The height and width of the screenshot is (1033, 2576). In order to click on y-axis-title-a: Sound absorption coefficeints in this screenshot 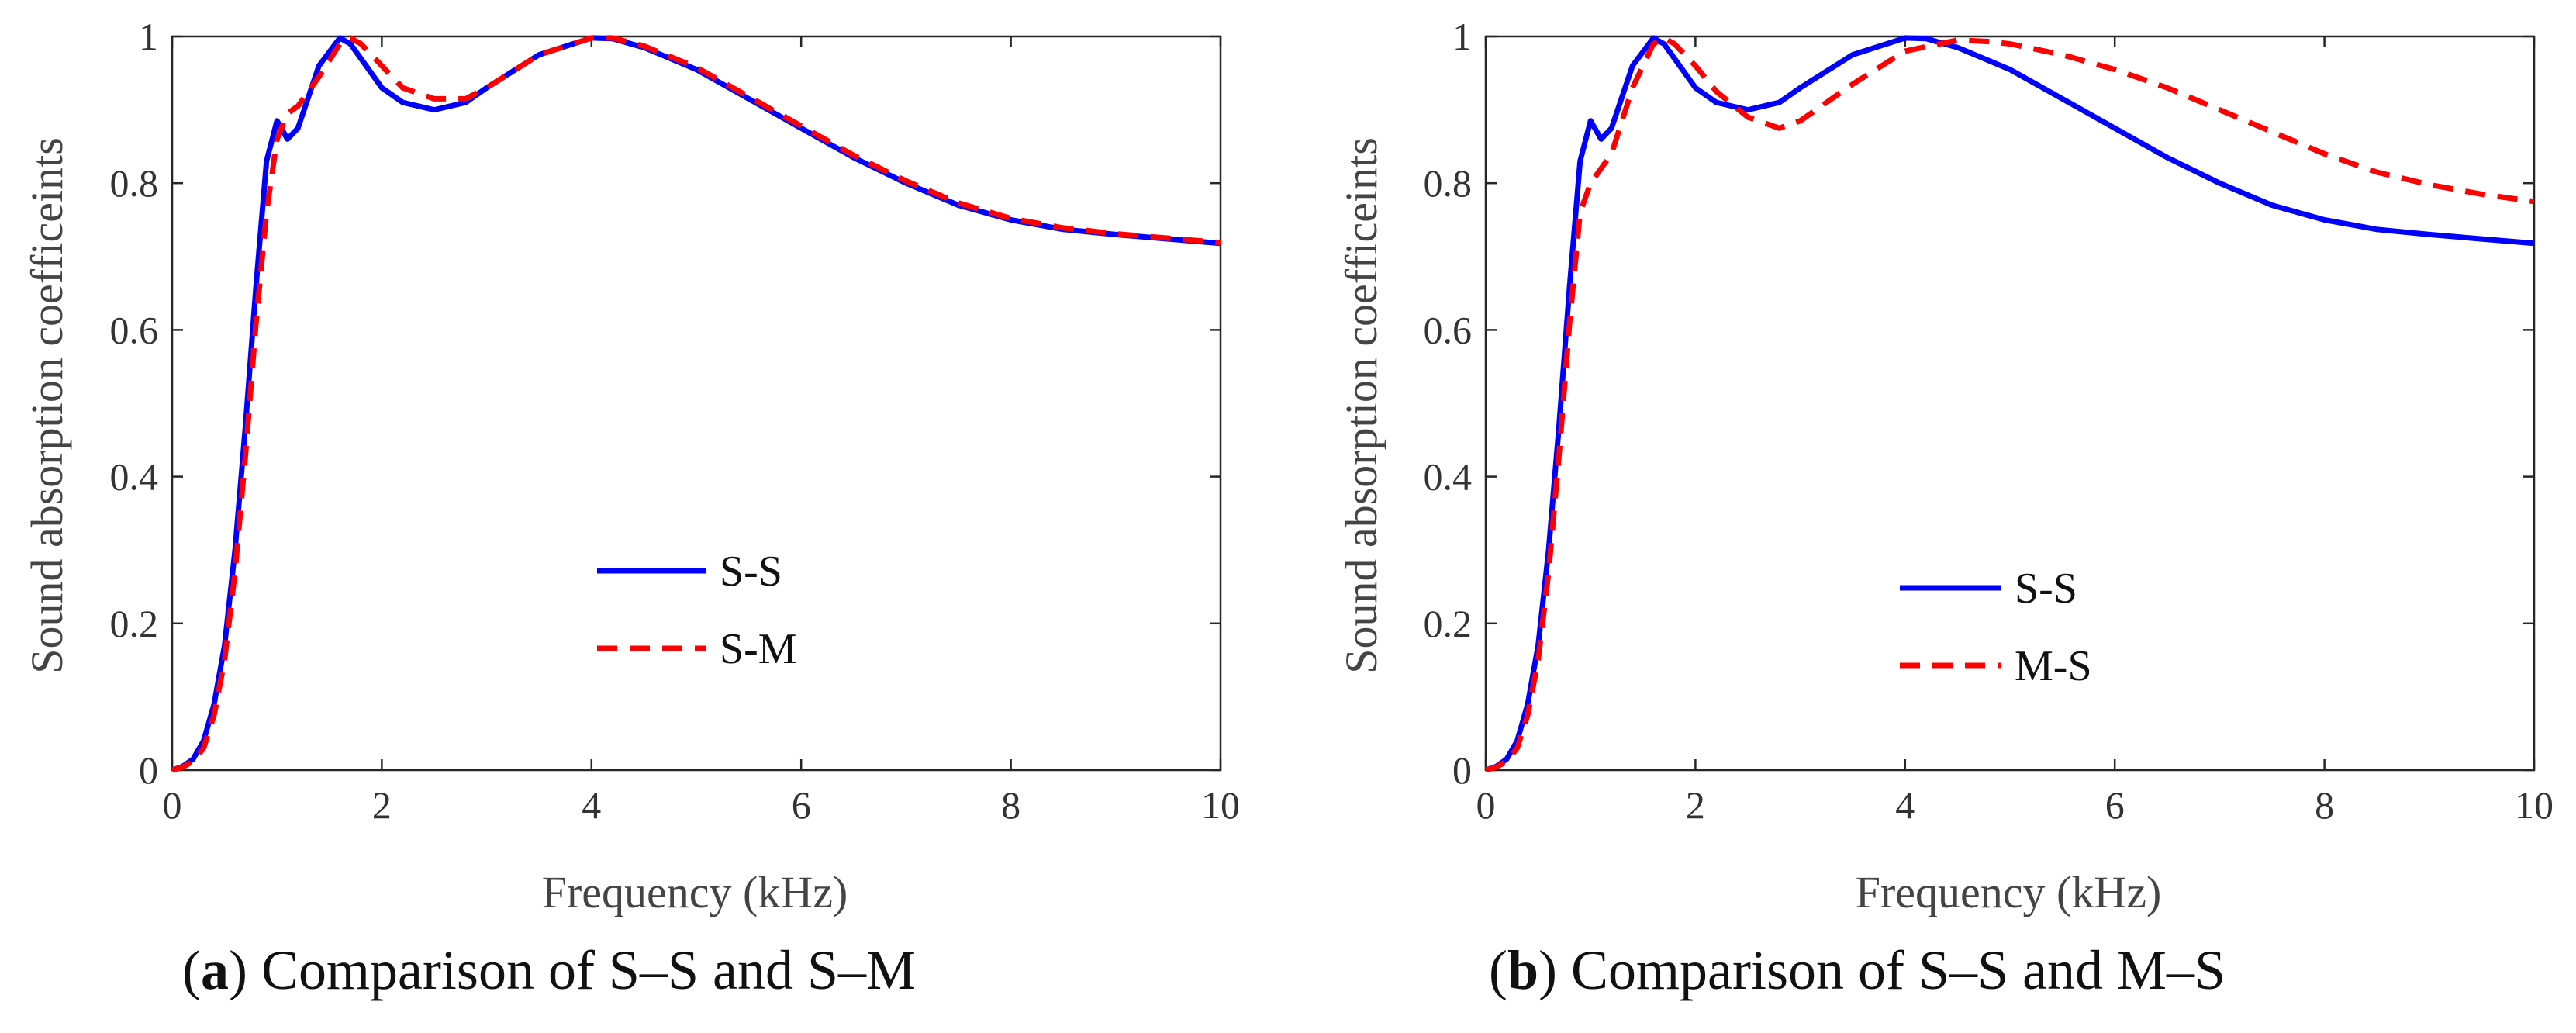, I will do `click(47, 405)`.